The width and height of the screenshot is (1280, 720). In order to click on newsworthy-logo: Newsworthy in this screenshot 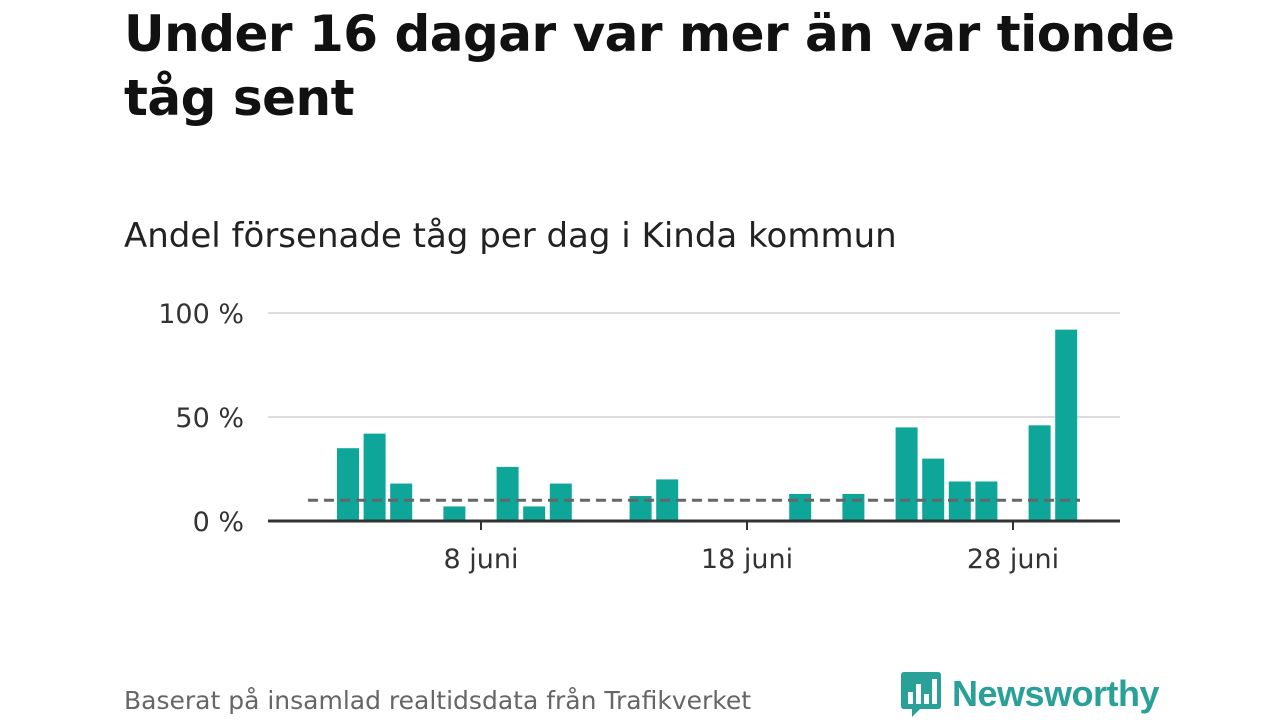, I will do `click(1030, 694)`.